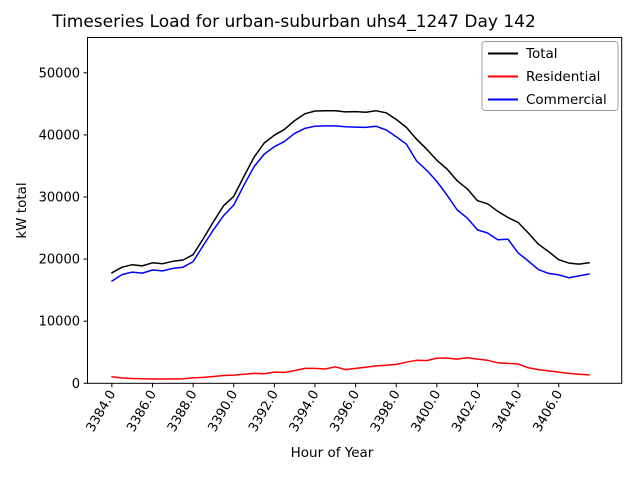  I want to click on legend-label-residential: Residential, so click(563, 77).